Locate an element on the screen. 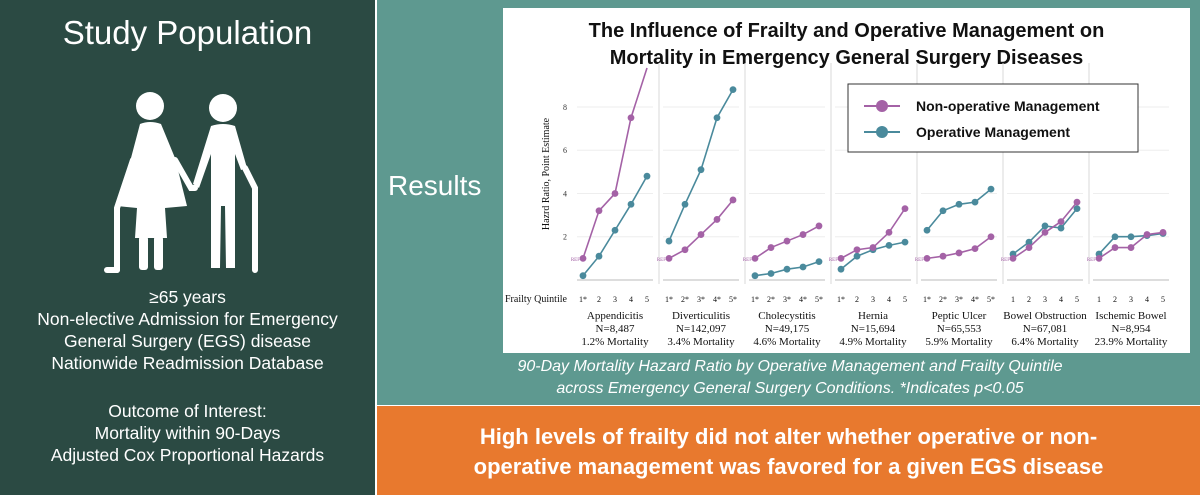 This screenshot has width=1200, height=495. disease-n: N=142,097 is located at coordinates (701, 329).